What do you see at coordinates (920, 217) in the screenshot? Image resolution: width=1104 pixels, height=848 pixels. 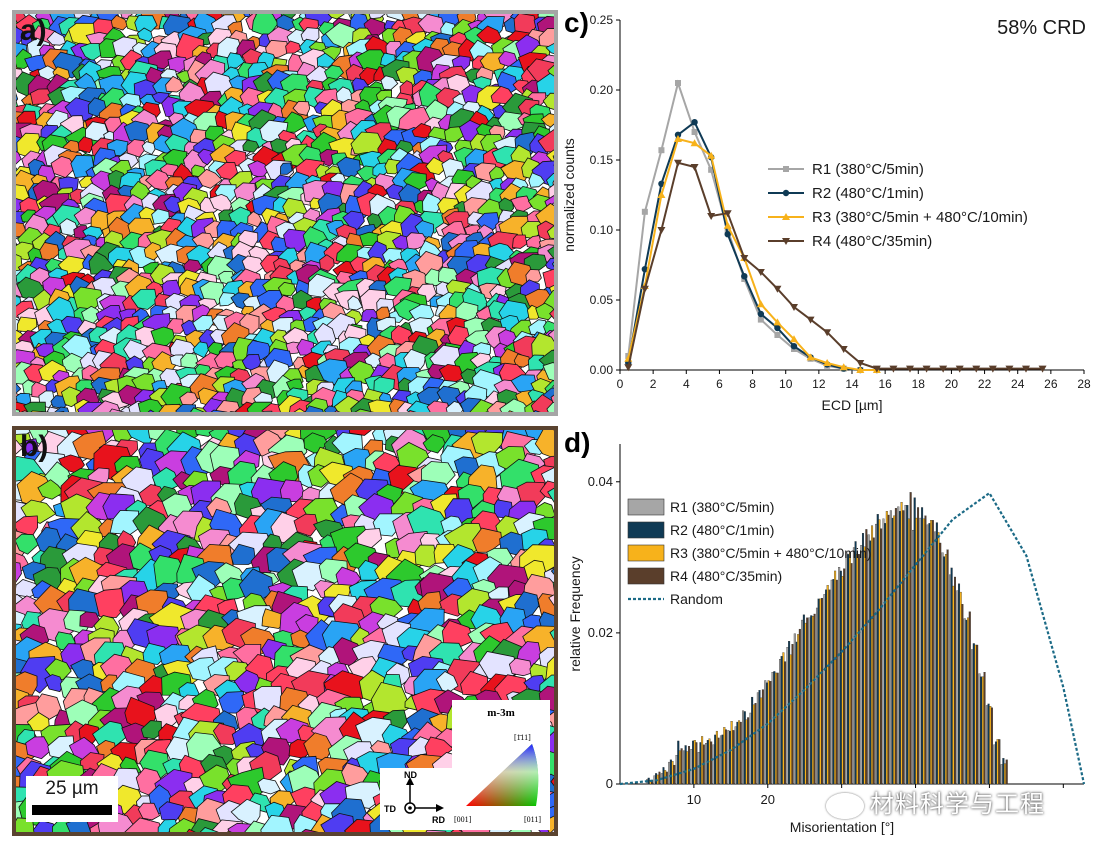 I see `legend-label: R3 (380°C/5min + 480°C/10min)` at bounding box center [920, 217].